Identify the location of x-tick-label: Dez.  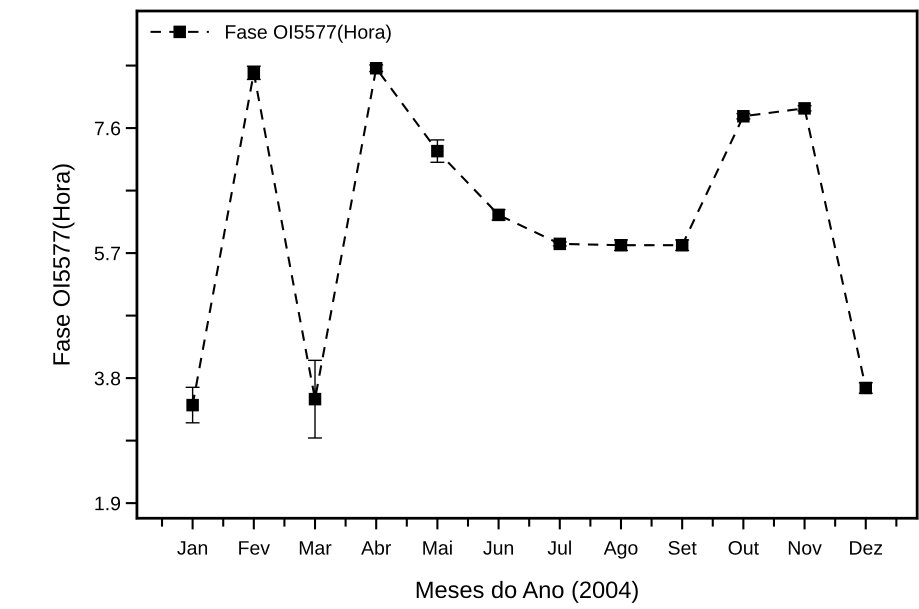
(866, 548).